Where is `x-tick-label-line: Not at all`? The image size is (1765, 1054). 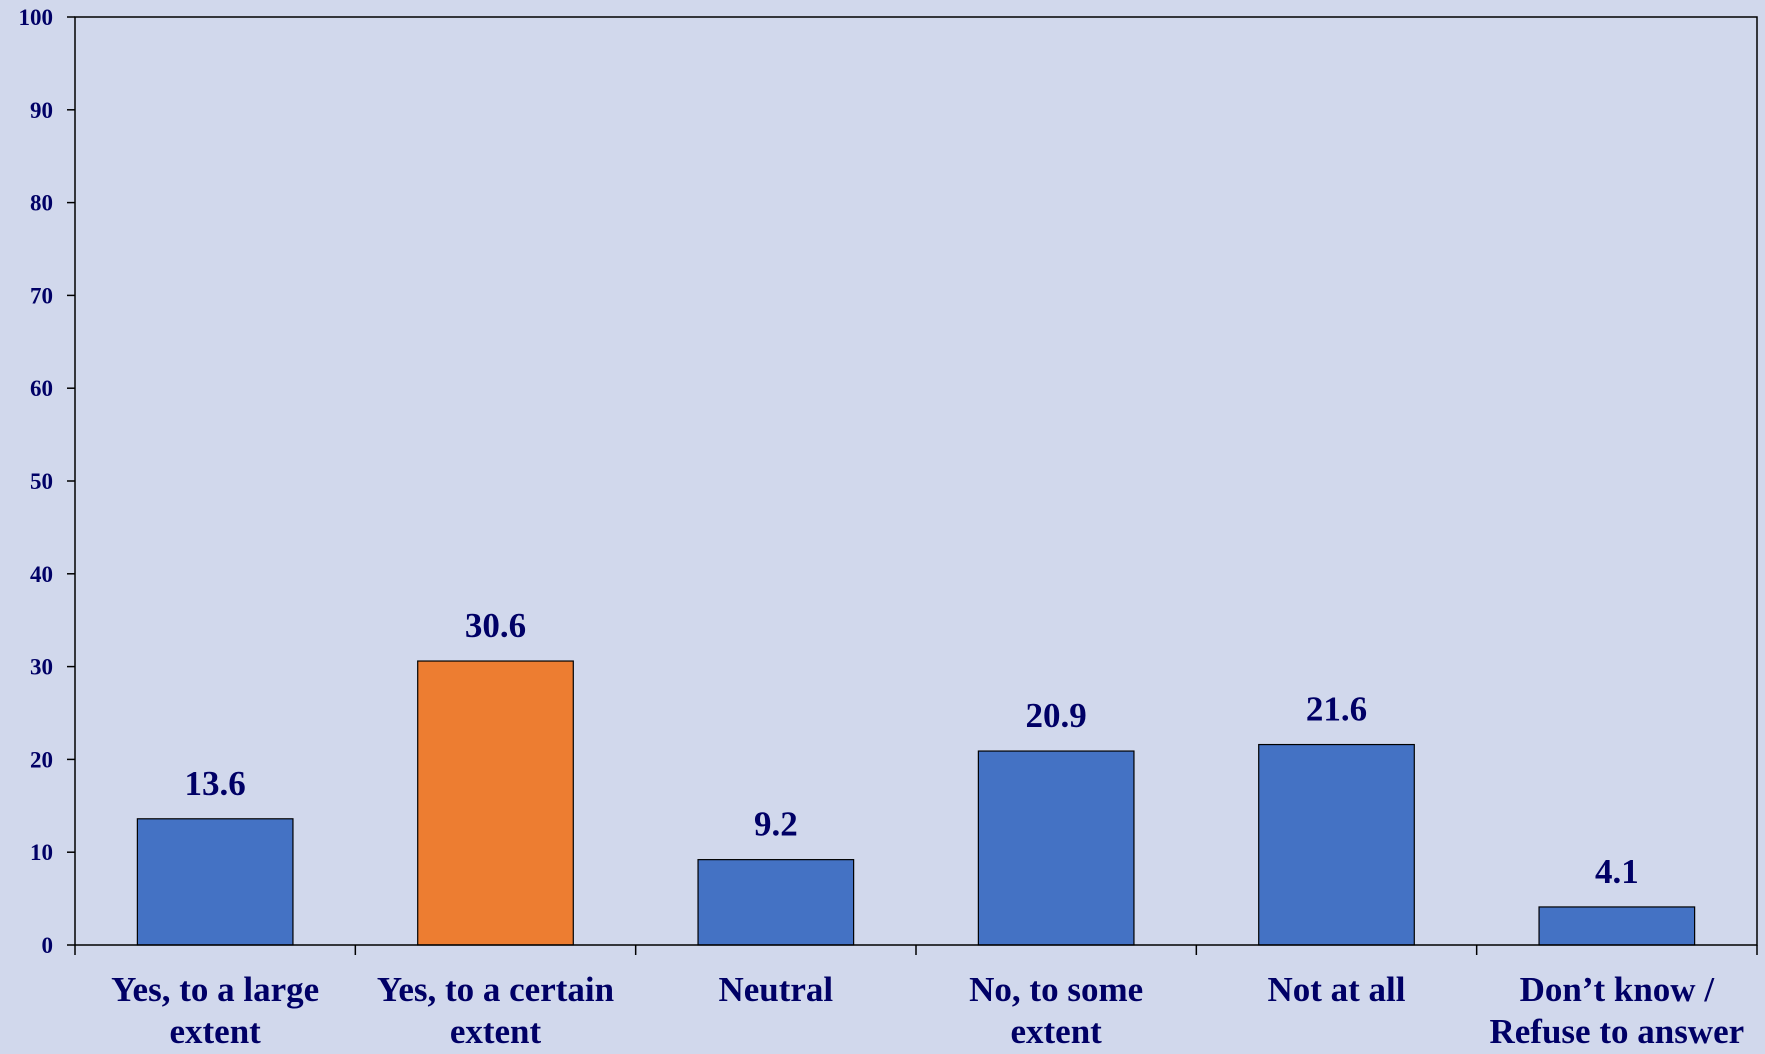
x-tick-label-line: Not at all is located at coordinates (1336, 989).